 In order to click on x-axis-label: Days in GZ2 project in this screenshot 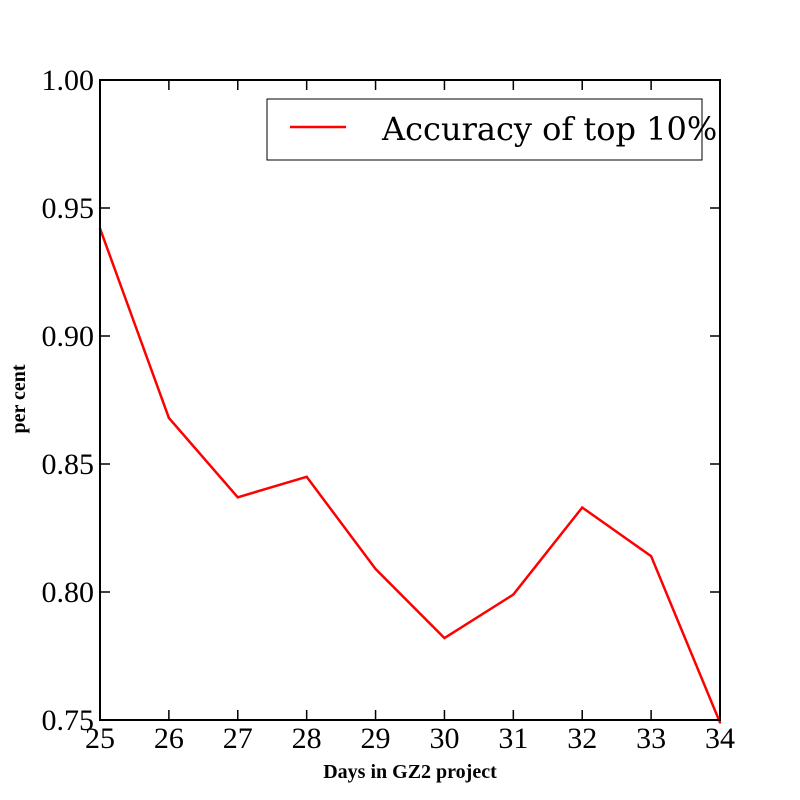, I will do `click(410, 772)`.